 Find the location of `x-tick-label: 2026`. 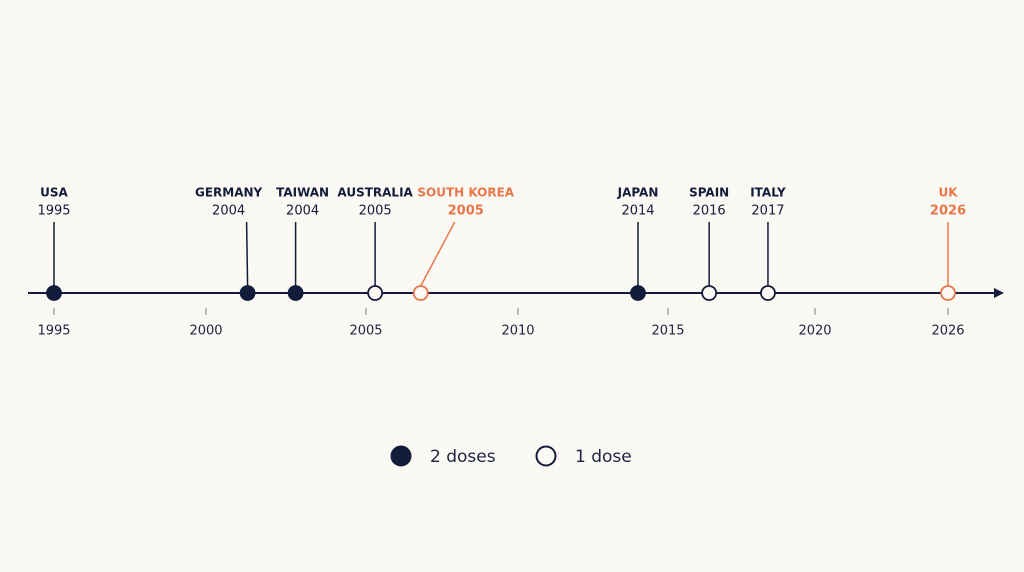

x-tick-label: 2026 is located at coordinates (947, 331).